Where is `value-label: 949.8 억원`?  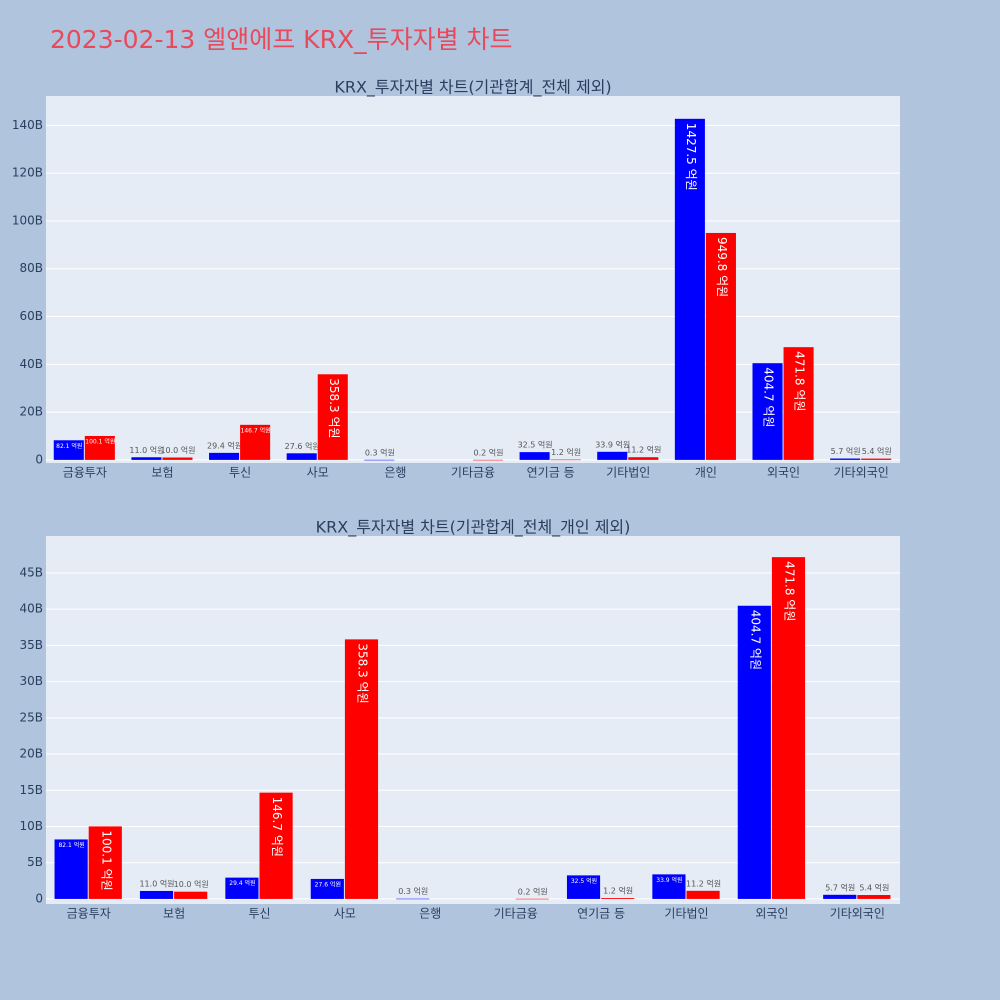 value-label: 949.8 억원 is located at coordinates (722, 267).